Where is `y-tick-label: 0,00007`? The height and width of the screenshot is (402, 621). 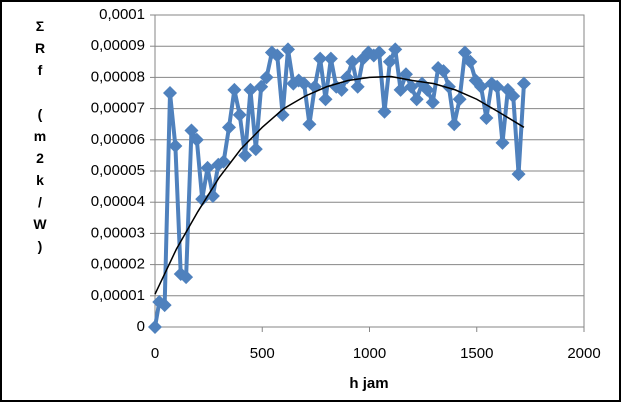
y-tick-label: 0,00007 is located at coordinates (118, 108).